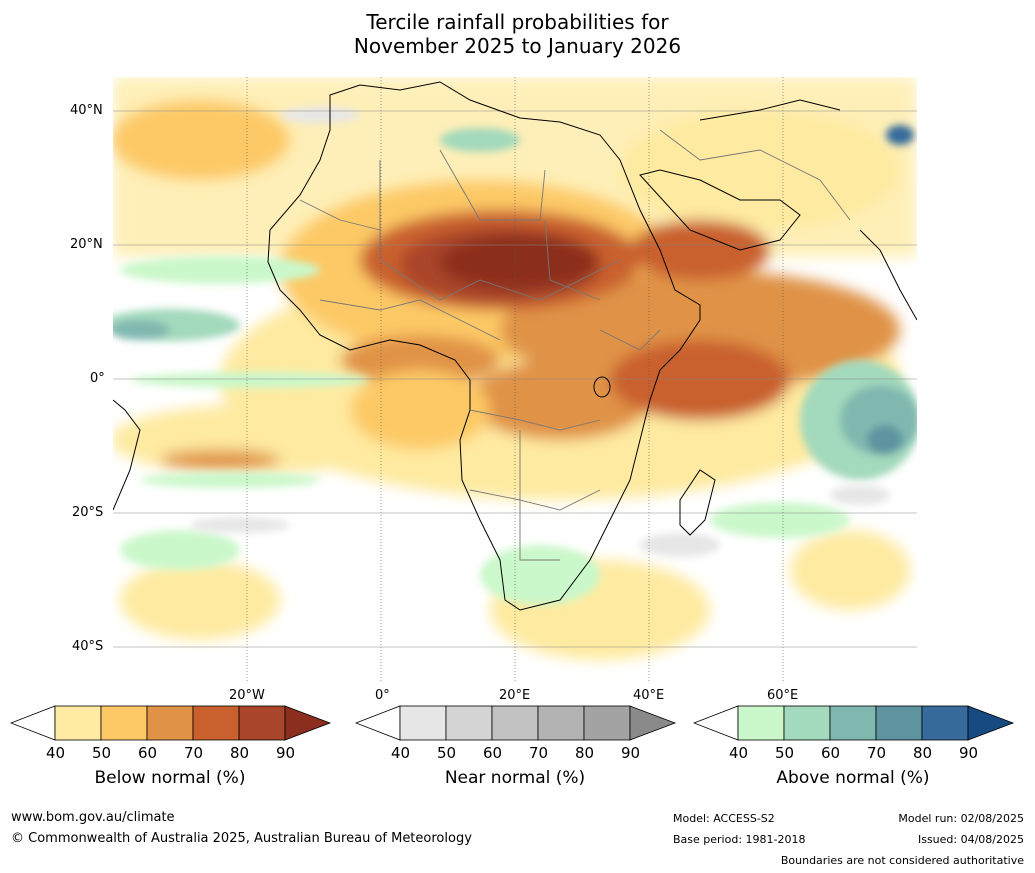 This screenshot has width=1035, height=873. Describe the element at coordinates (515, 695) in the screenshot. I see `lon-label-20e: 20°E` at that location.